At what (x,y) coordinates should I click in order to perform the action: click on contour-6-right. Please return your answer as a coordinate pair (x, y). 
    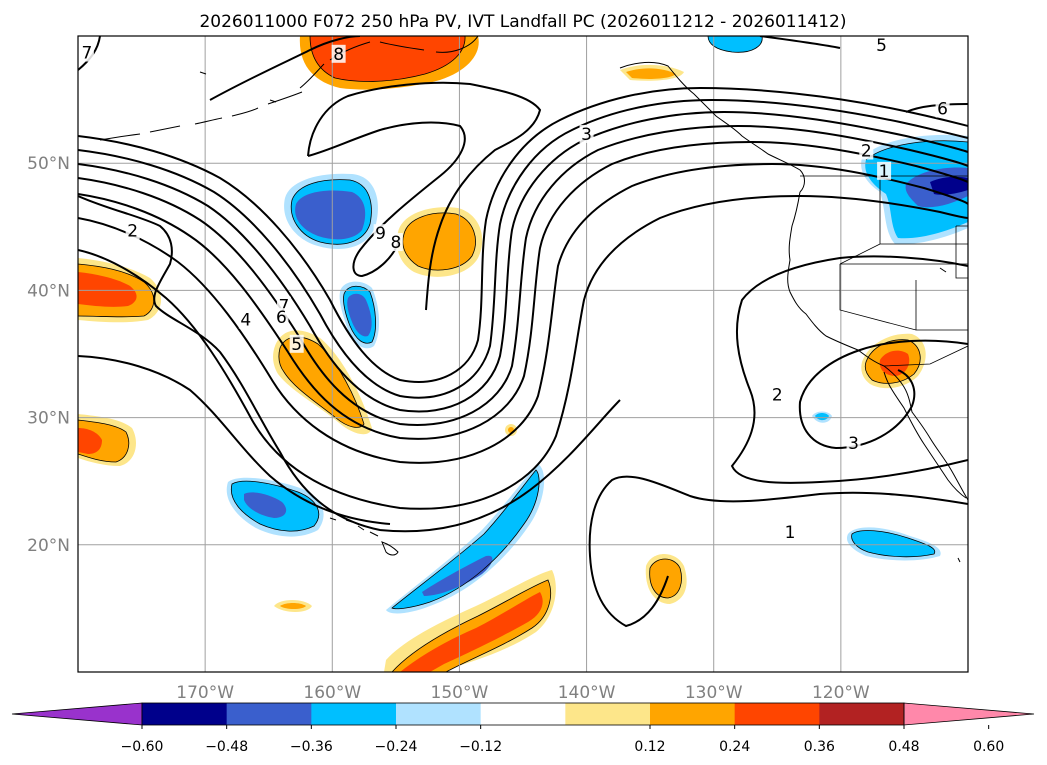
    Looking at the image, I should click on (936, 108).